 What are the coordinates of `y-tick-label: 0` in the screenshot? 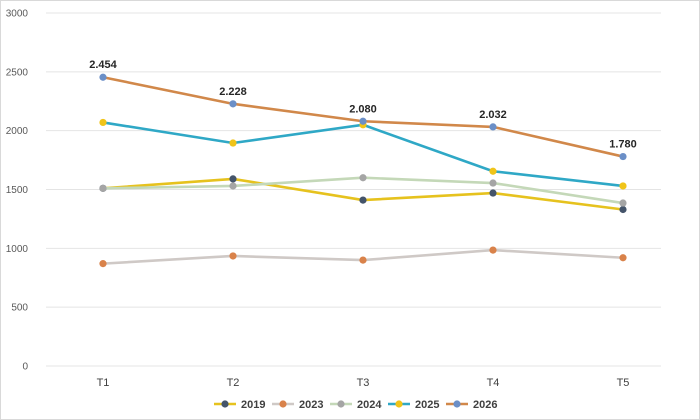 It's located at (25, 367).